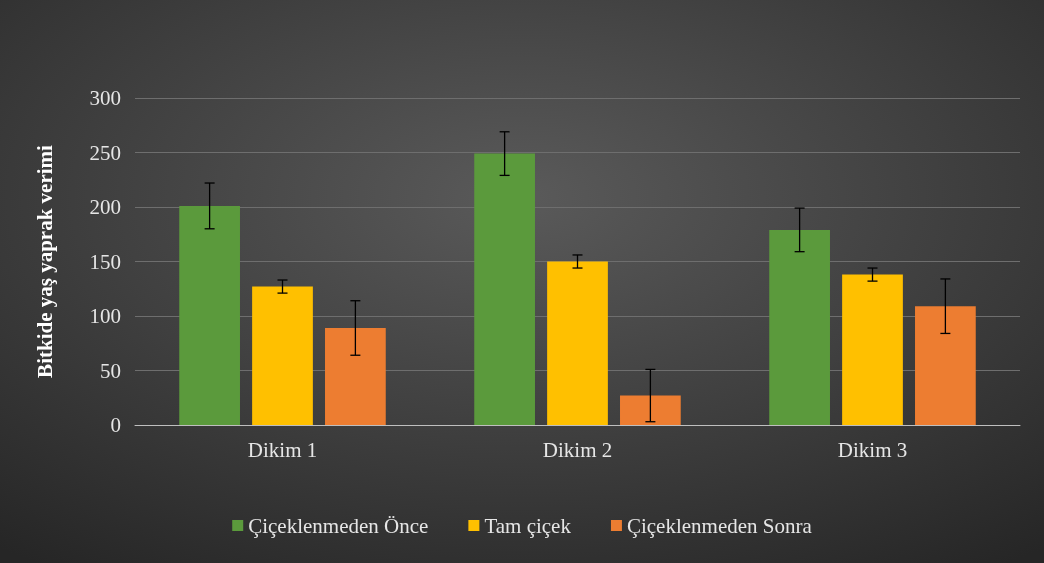 The image size is (1044, 563). I want to click on y-tick-label: 300, so click(105, 98).